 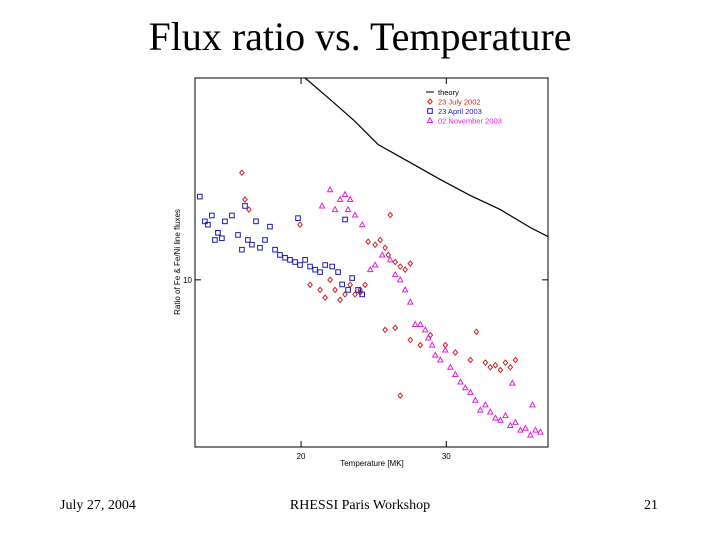 What do you see at coordinates (470, 121) in the screenshot?
I see `legend-label: 02 November 2003` at bounding box center [470, 121].